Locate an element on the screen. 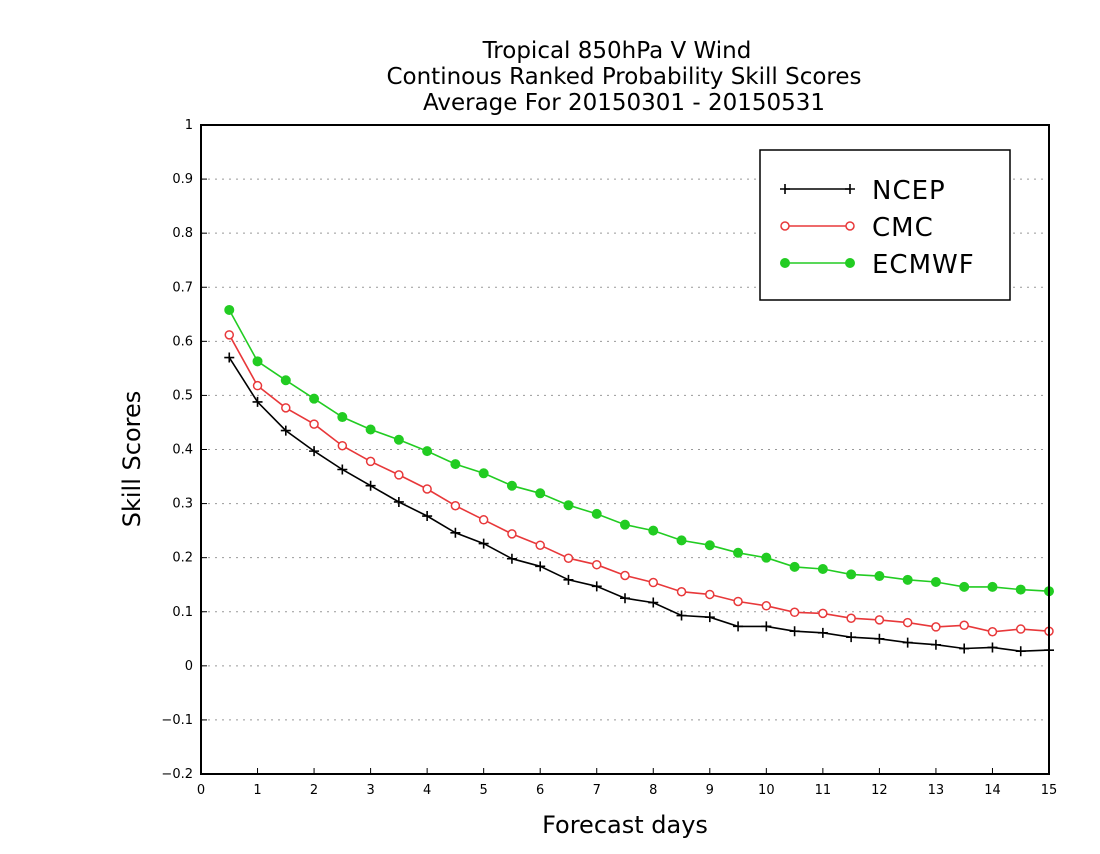 This screenshot has width=1100, height=854. x-tick-label: 13 is located at coordinates (936, 790).